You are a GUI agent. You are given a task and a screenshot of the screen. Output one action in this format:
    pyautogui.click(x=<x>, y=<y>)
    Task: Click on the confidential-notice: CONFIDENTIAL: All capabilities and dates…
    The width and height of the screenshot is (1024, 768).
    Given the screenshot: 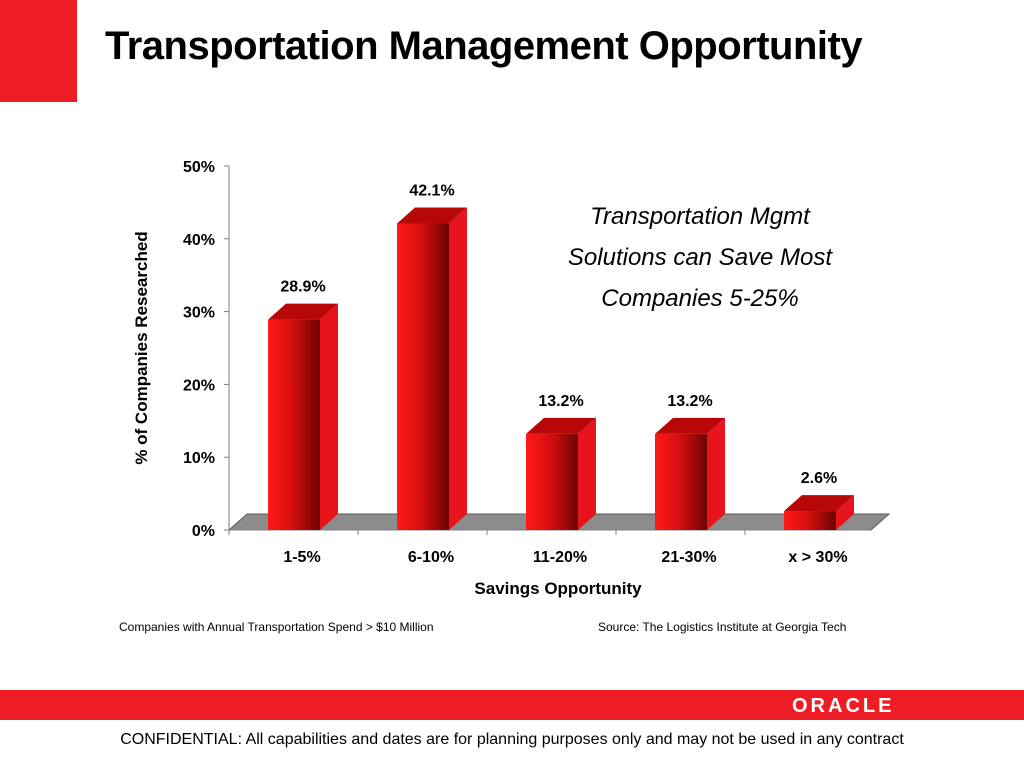 What is the action you would take?
    pyautogui.click(x=512, y=739)
    